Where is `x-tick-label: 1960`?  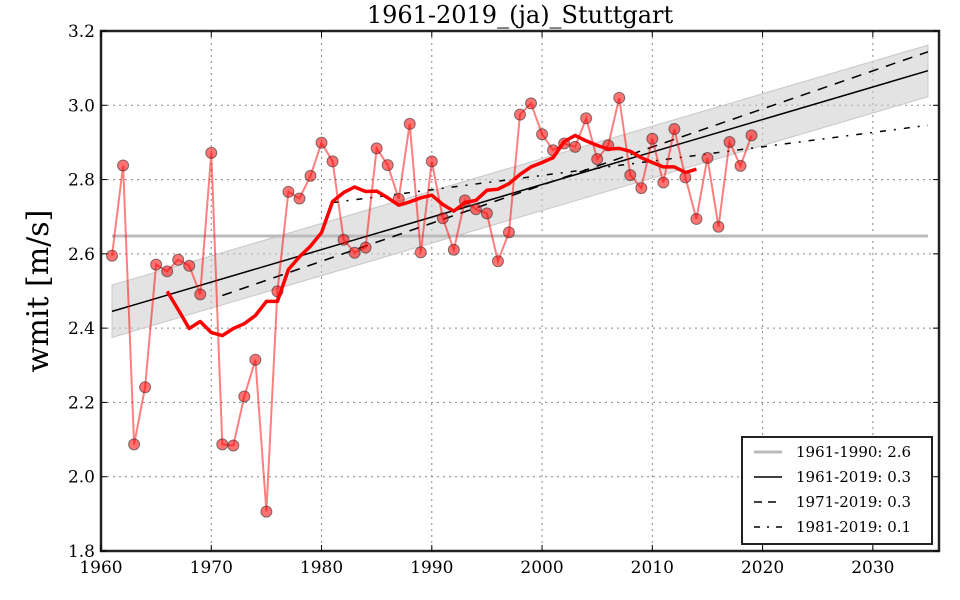
x-tick-label: 1960 is located at coordinates (100, 568).